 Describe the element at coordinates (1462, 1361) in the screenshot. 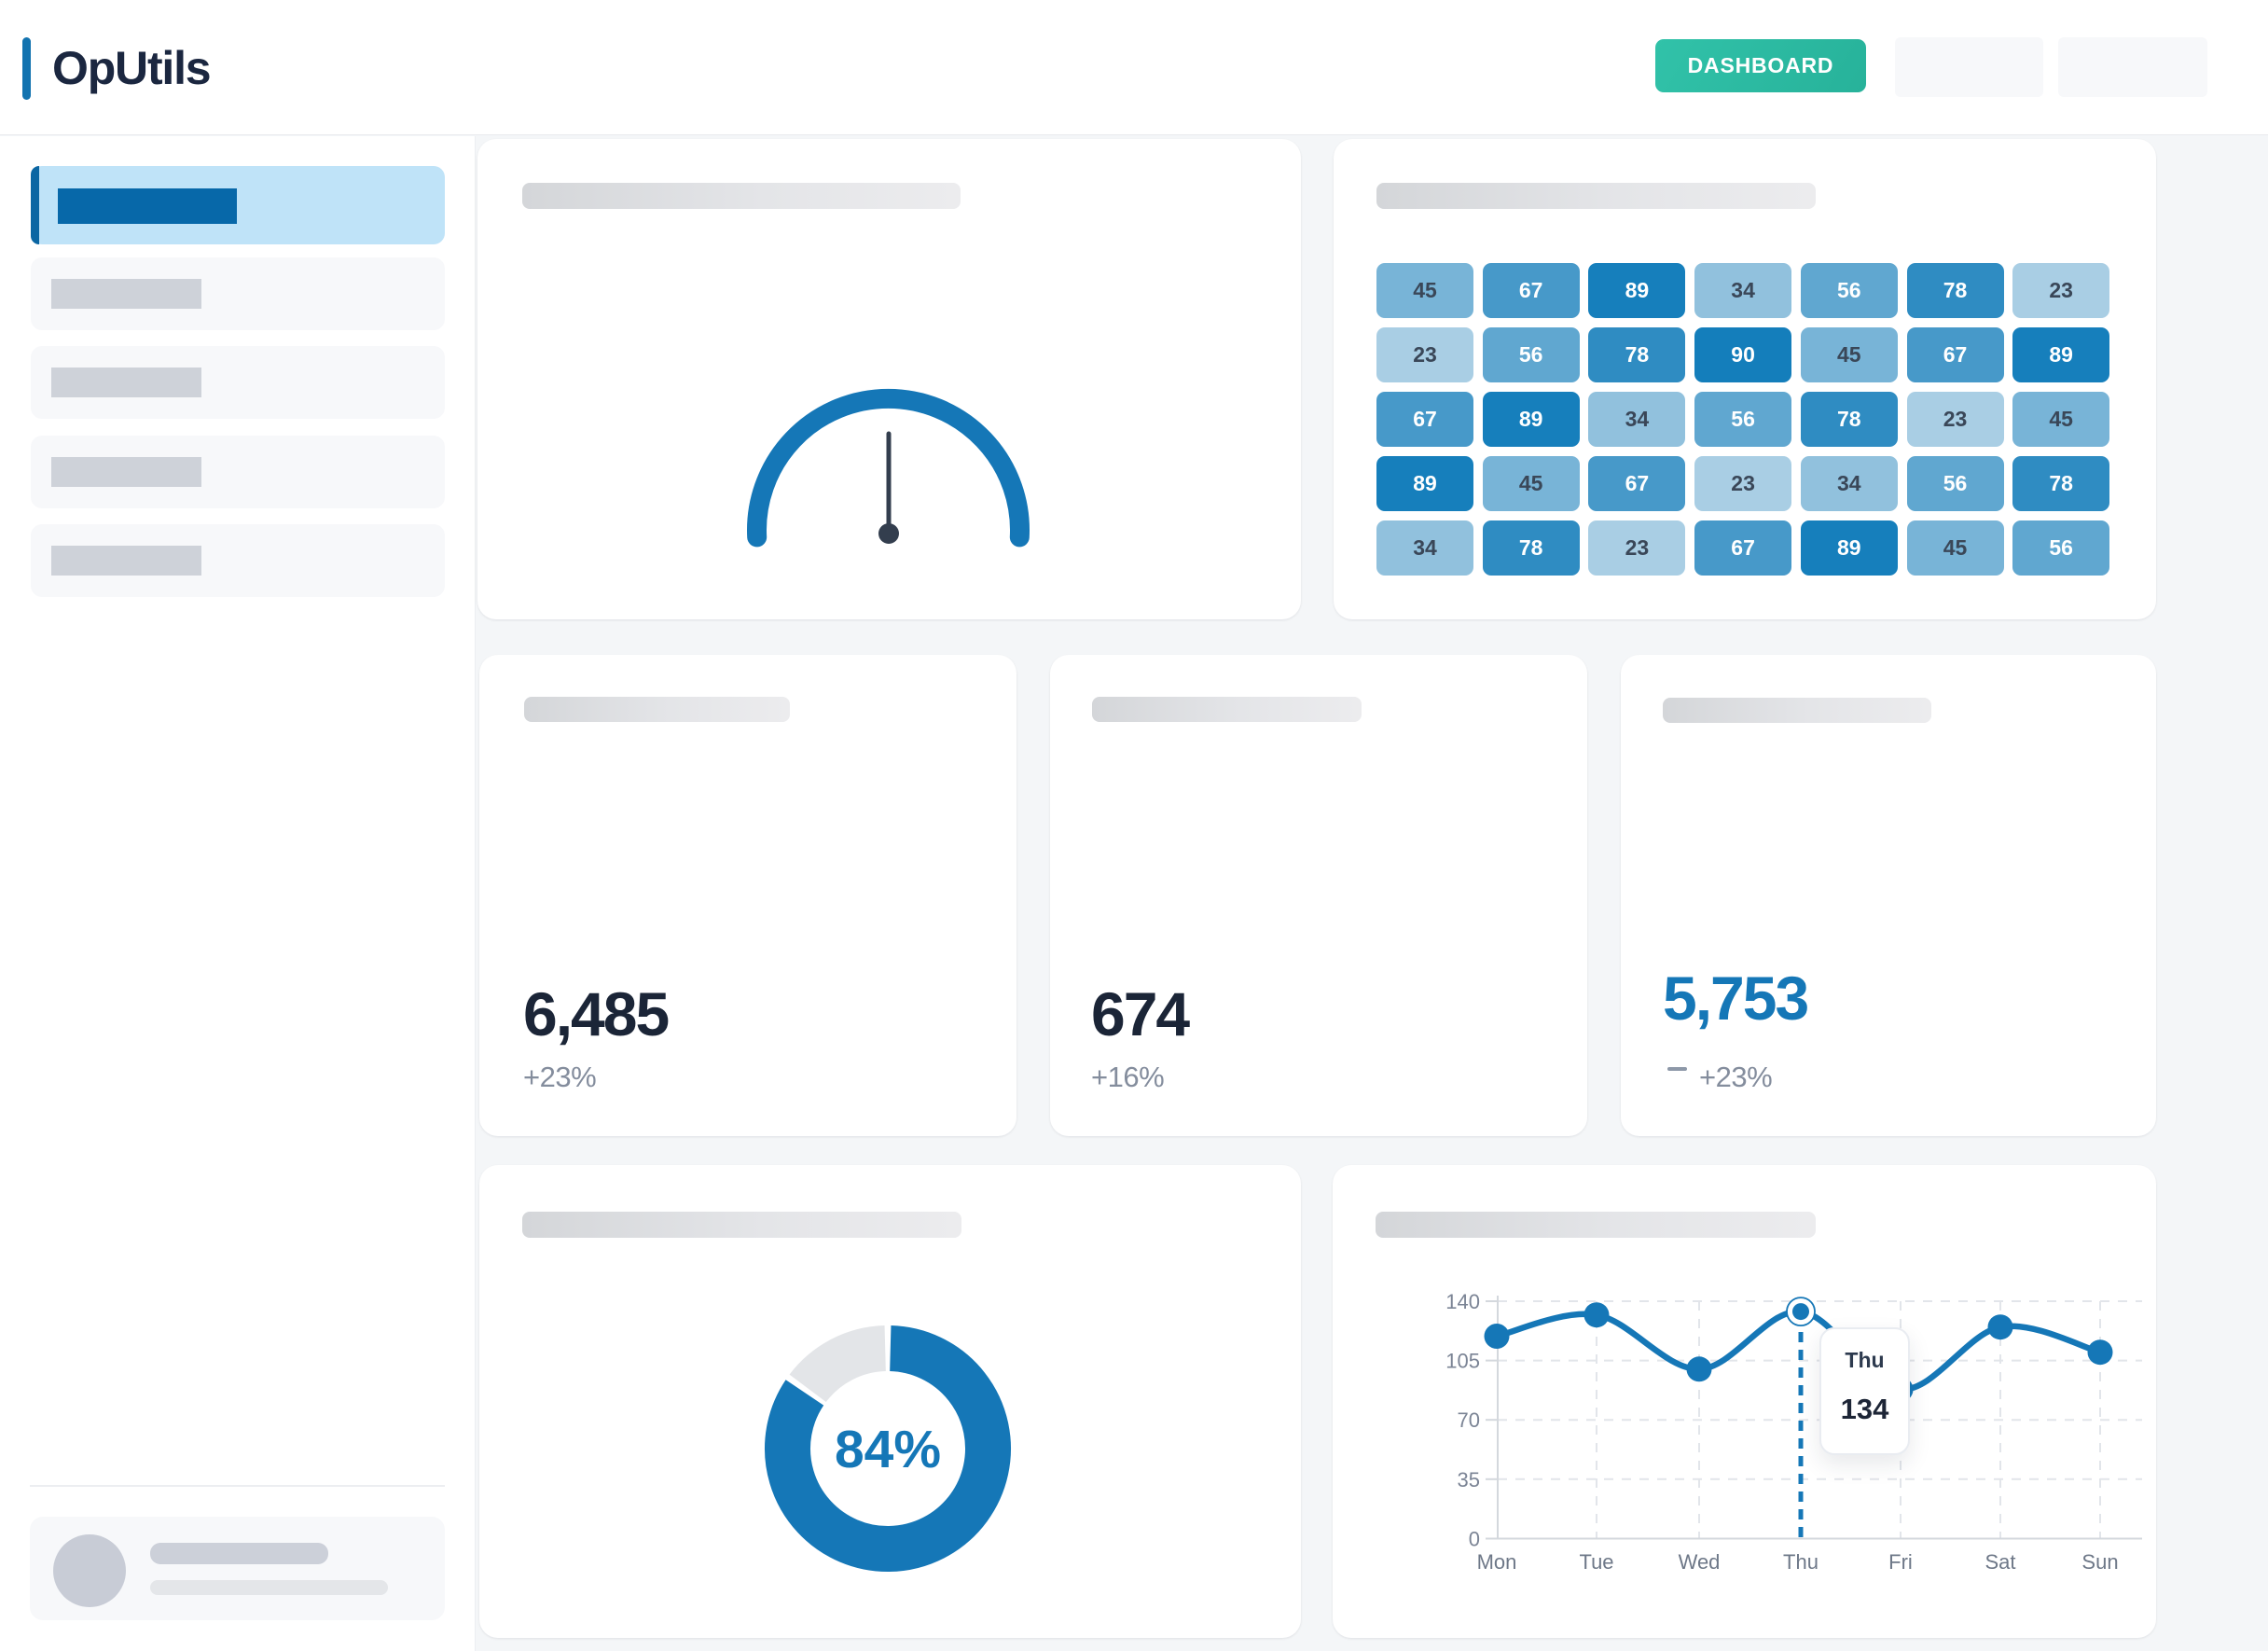

I see `svg-text: 105` at that location.